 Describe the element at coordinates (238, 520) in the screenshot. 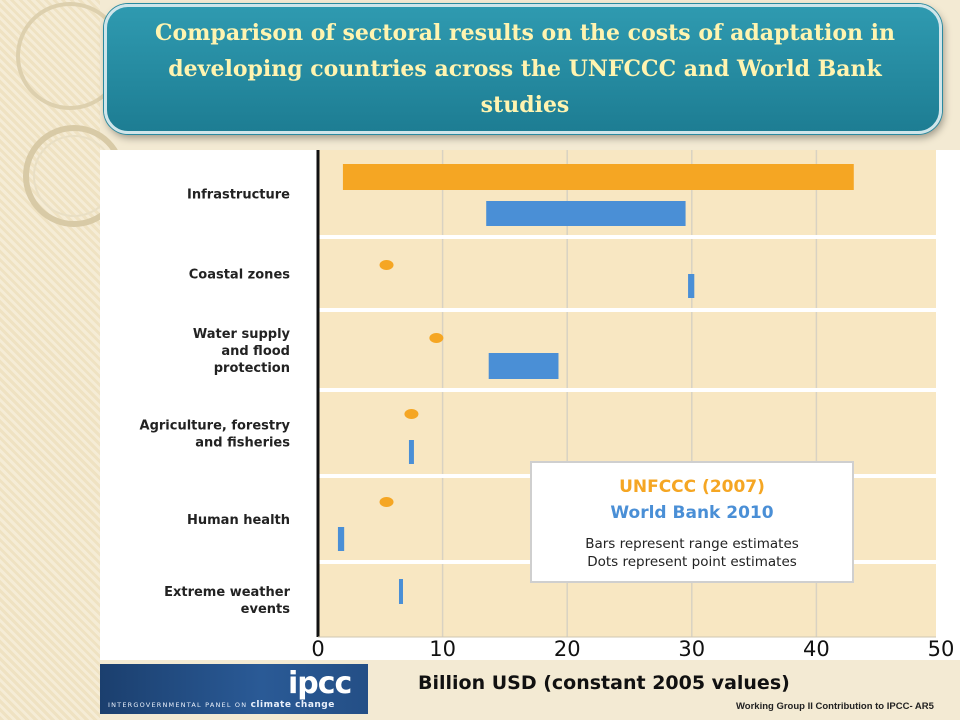

I see `category-label: Human health` at that location.